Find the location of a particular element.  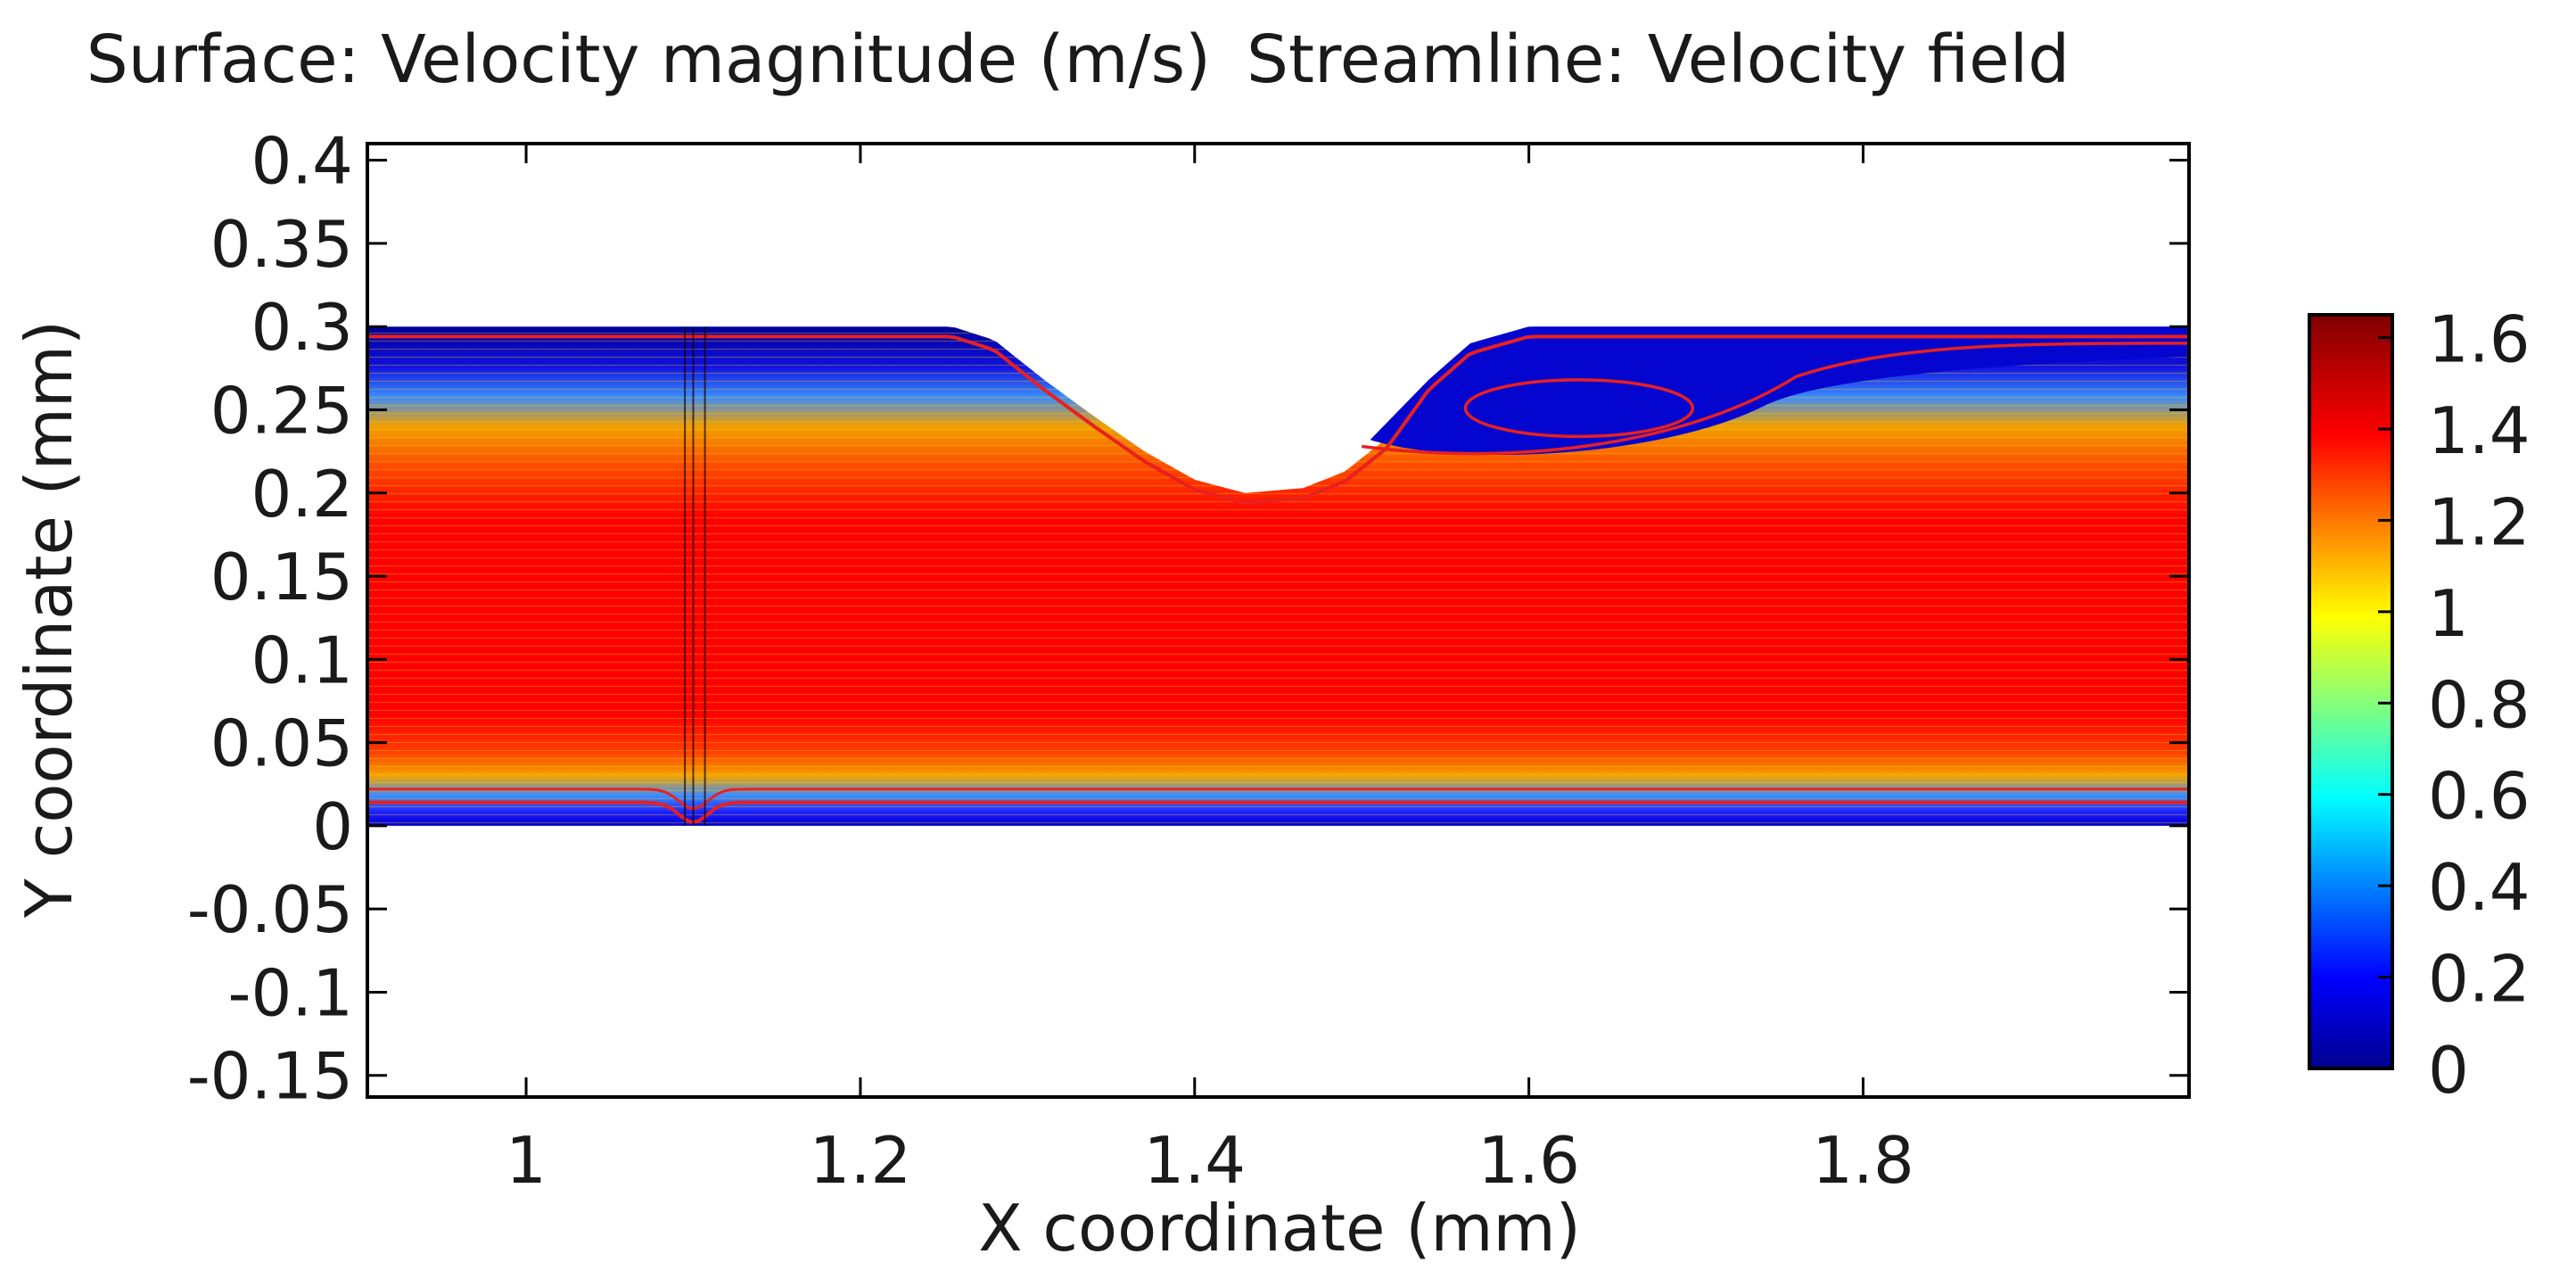

y-tick-label: -0.15 is located at coordinates (270, 1076).